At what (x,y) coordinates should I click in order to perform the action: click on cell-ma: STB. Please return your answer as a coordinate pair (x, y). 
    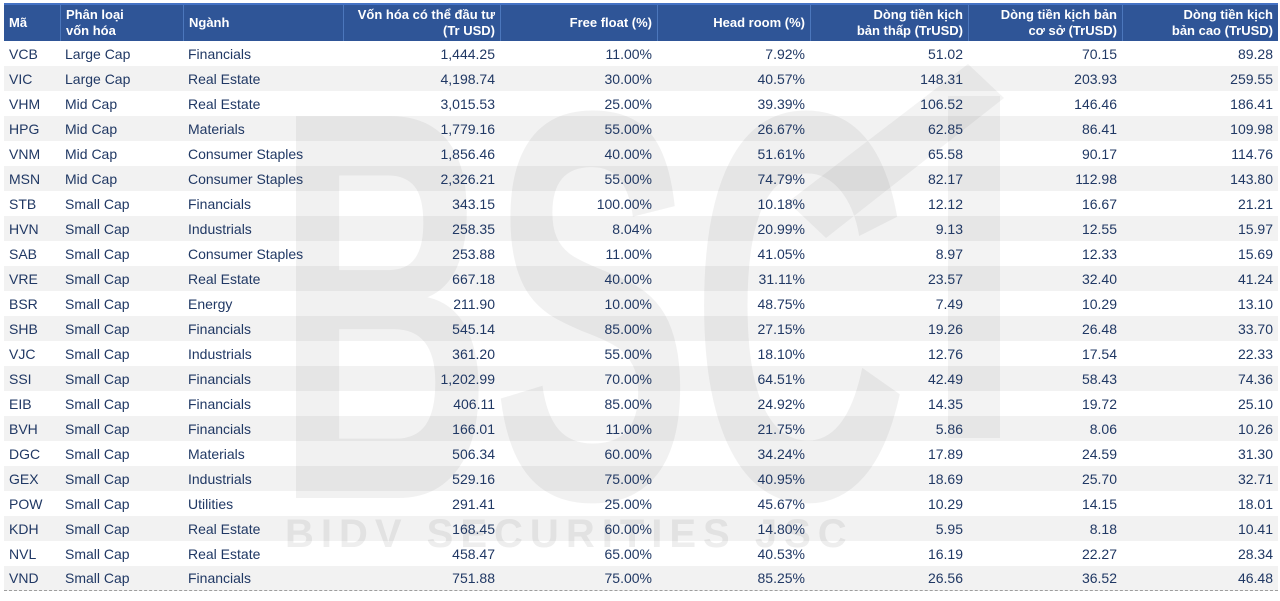
    Looking at the image, I should click on (23, 203).